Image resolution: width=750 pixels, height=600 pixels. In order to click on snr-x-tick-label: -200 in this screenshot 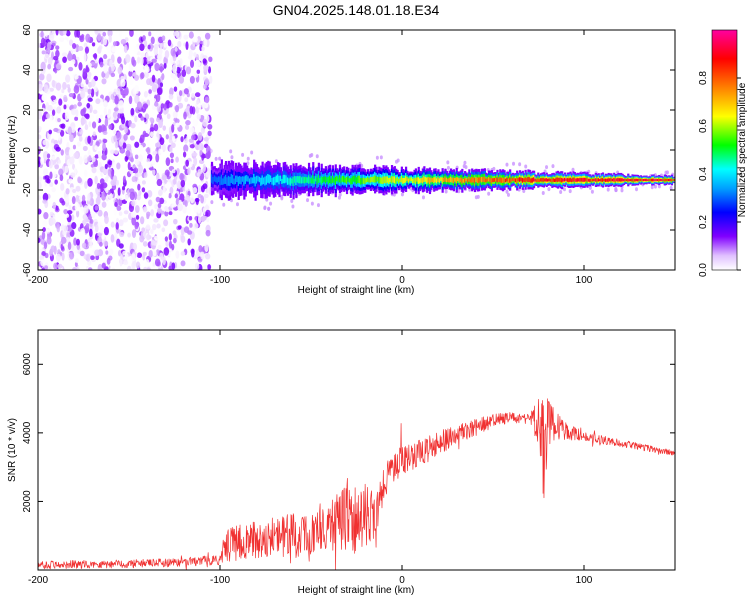, I will do `click(38, 580)`.